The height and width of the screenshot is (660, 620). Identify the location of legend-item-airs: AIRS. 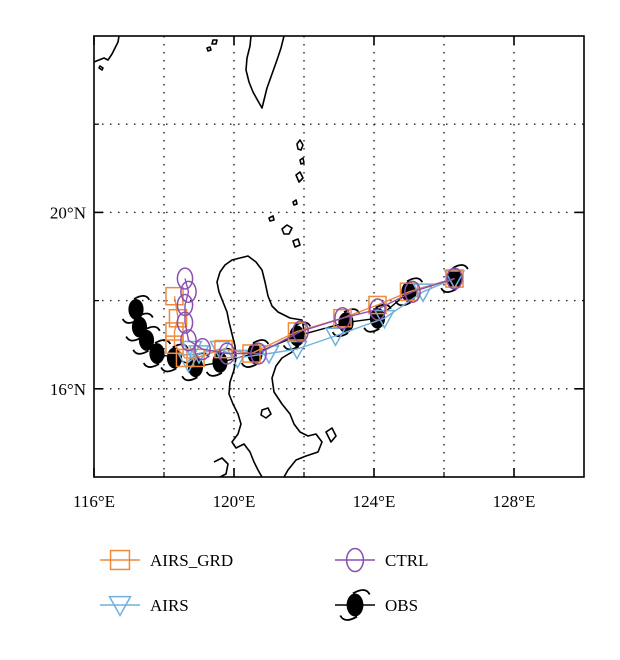
(144, 606).